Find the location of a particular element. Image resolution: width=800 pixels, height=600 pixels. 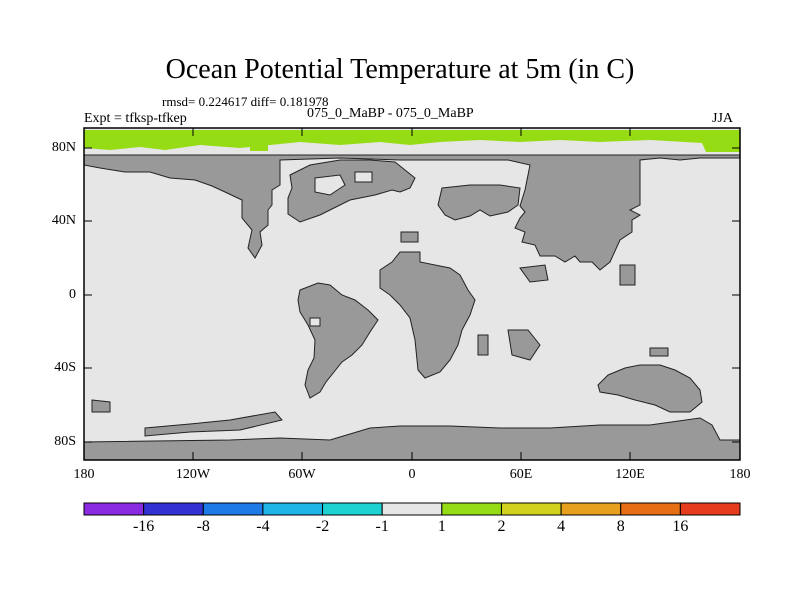

map-title: Ocean Potential Temperature at 5m (in C) is located at coordinates (400, 69).